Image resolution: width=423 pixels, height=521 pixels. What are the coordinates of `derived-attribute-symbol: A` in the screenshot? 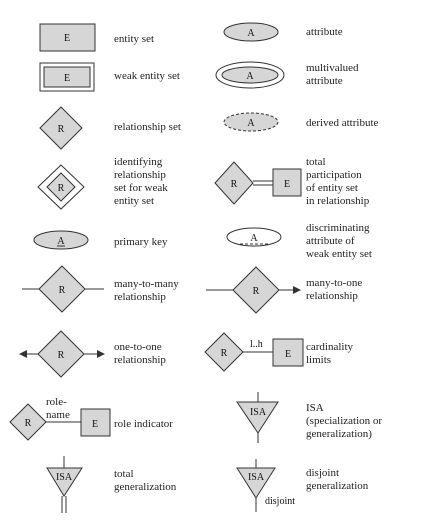 It's located at (251, 122).